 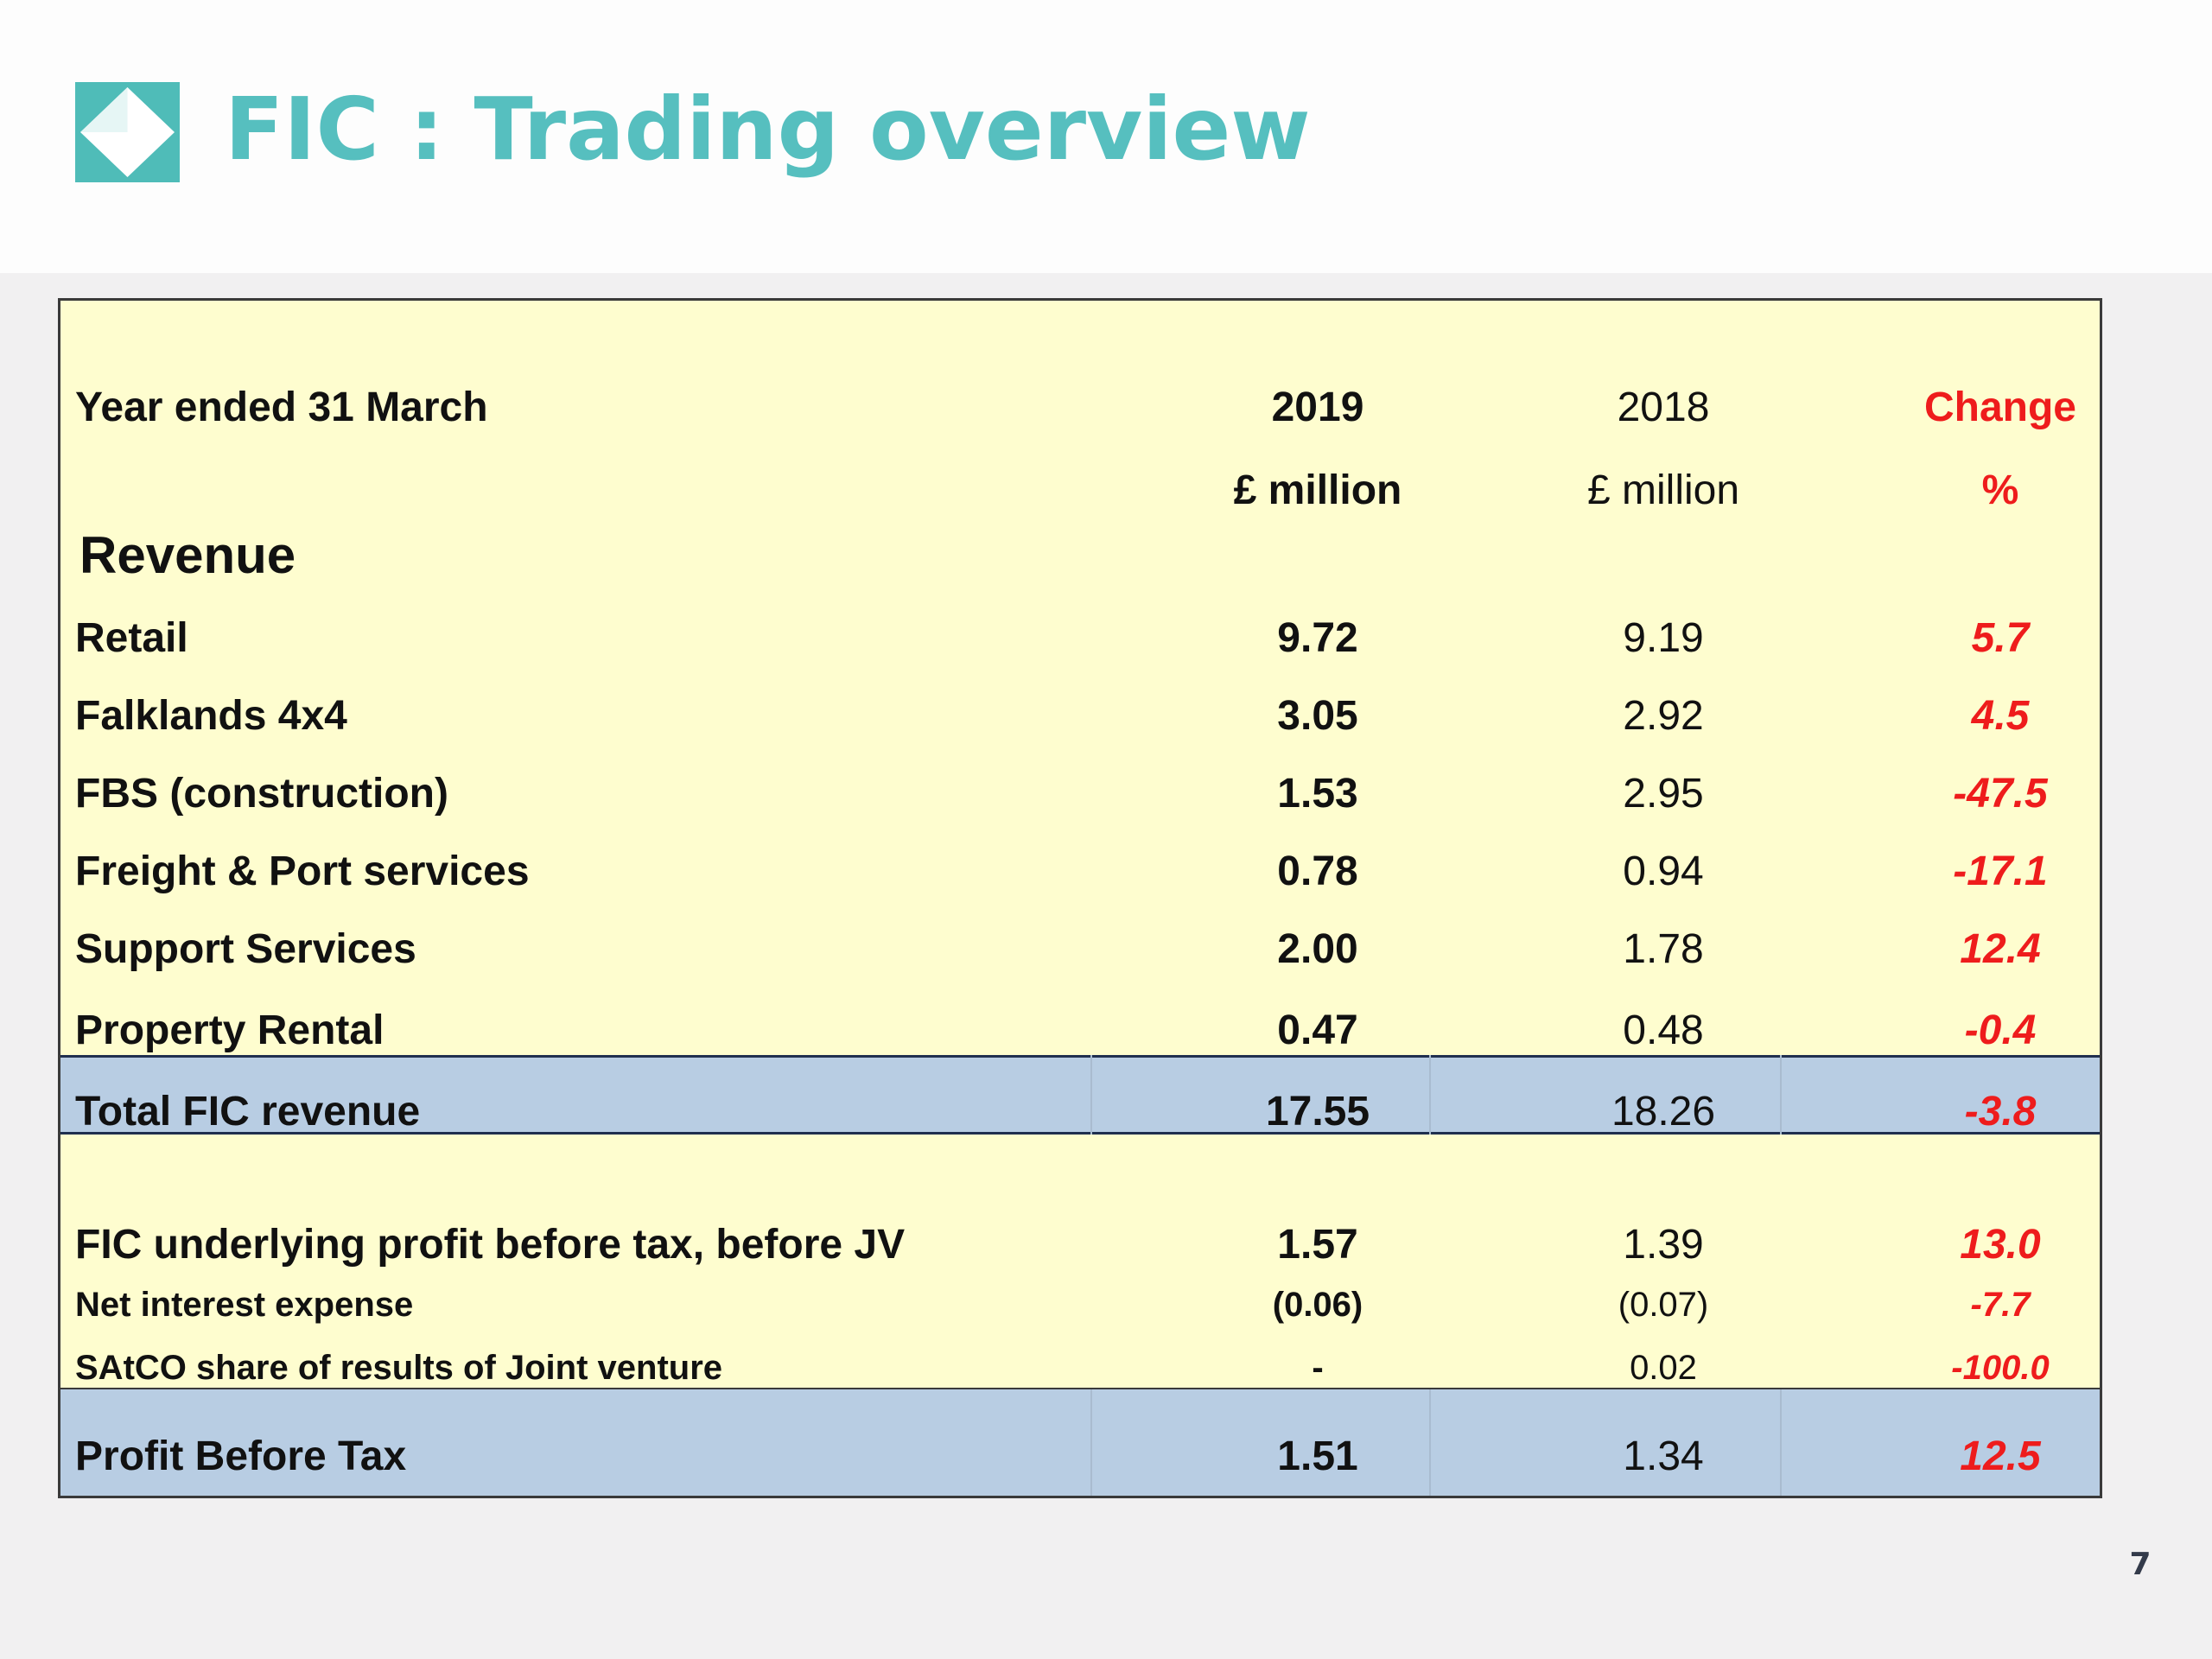 What do you see at coordinates (1663, 1368) in the screenshot?
I see `row-value-2018: 0.02` at bounding box center [1663, 1368].